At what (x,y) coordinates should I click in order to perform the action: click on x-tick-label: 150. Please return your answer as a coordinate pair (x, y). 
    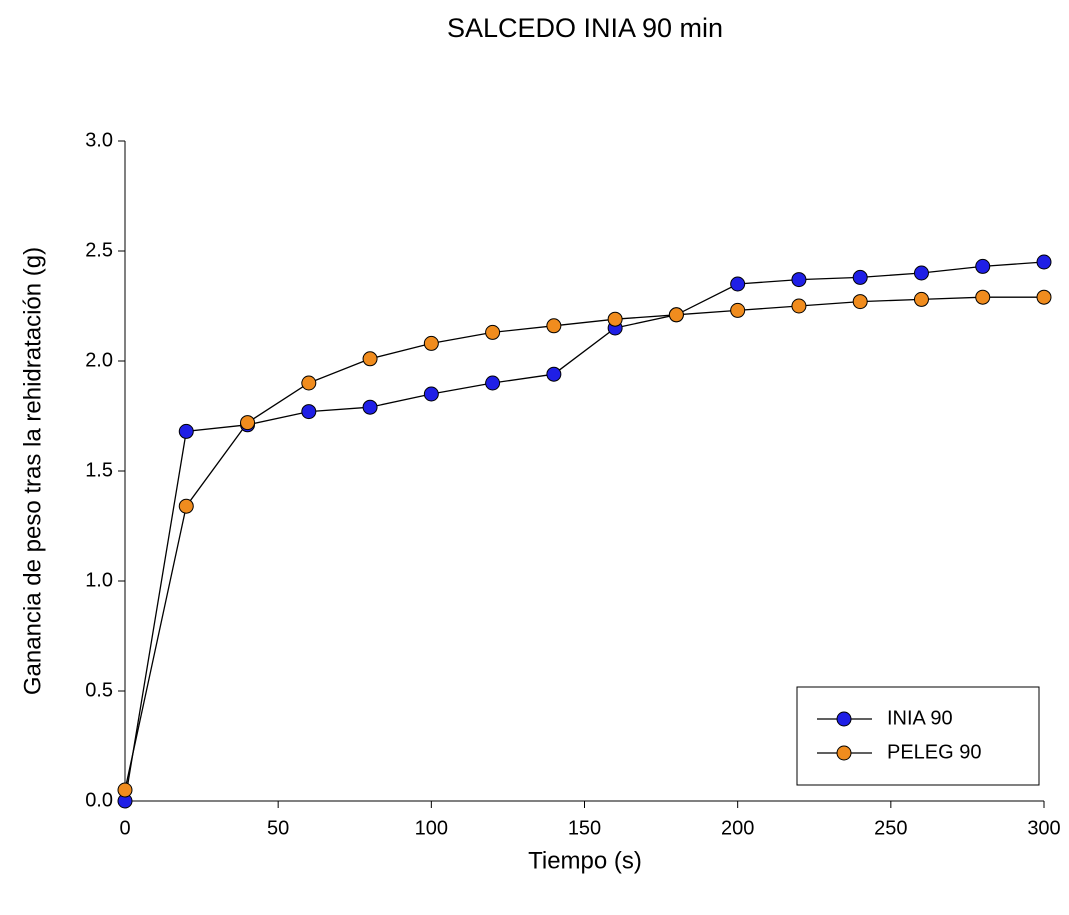
    Looking at the image, I should click on (584, 828).